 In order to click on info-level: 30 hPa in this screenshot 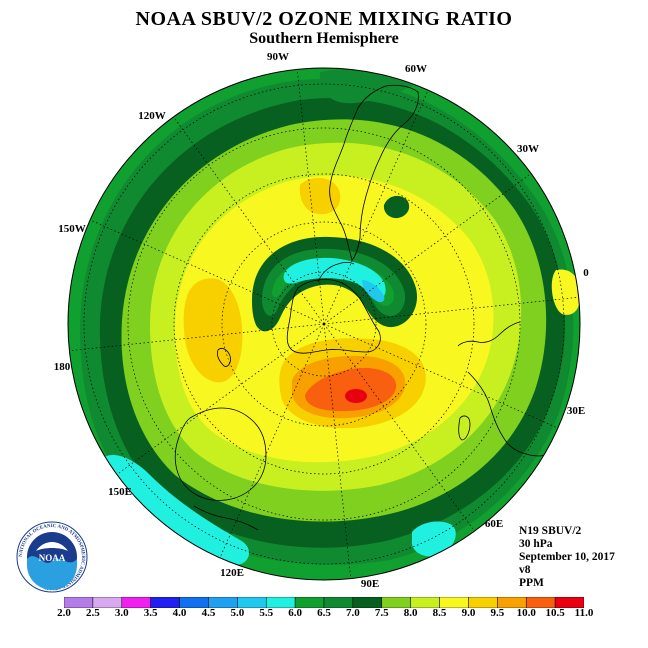, I will do `click(536, 544)`.